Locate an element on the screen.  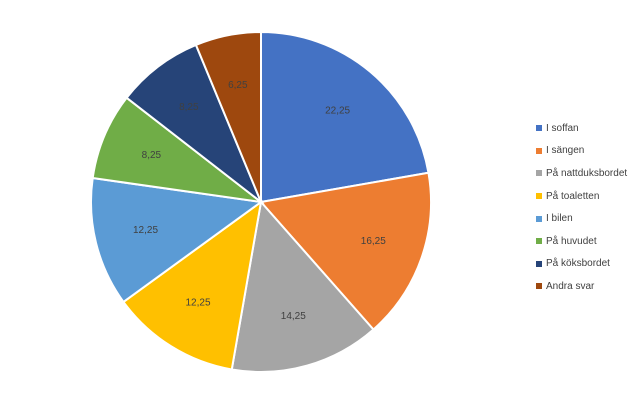
pie-slice-pa-huvudet is located at coordinates (178, 150).